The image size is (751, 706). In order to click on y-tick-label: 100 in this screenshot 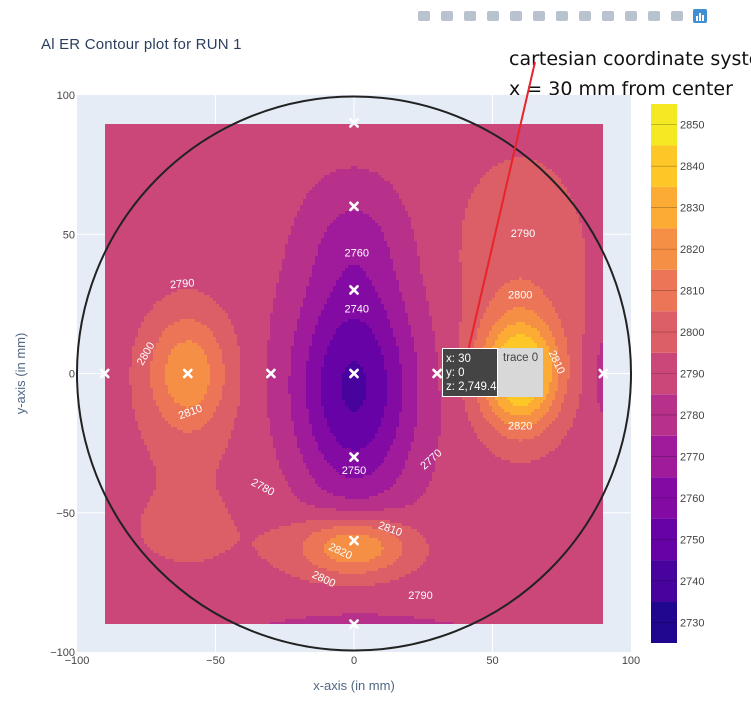, I will do `click(66, 96)`.